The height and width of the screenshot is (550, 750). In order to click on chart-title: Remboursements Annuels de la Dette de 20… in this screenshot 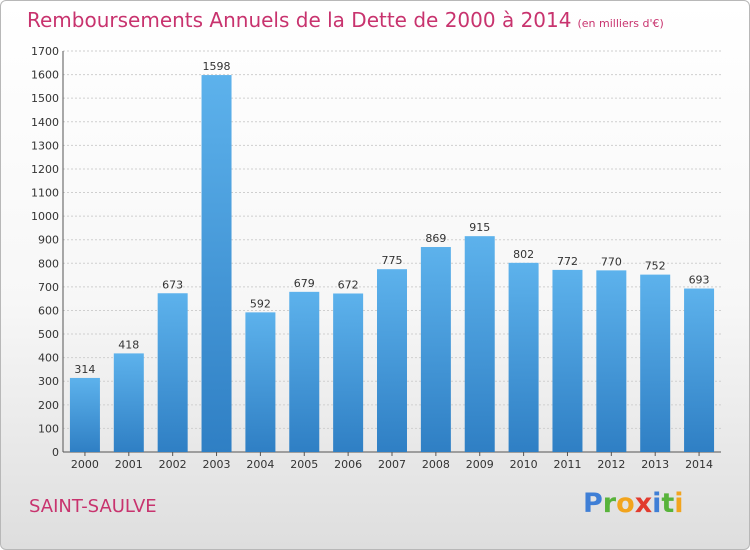, I will do `click(345, 20)`.